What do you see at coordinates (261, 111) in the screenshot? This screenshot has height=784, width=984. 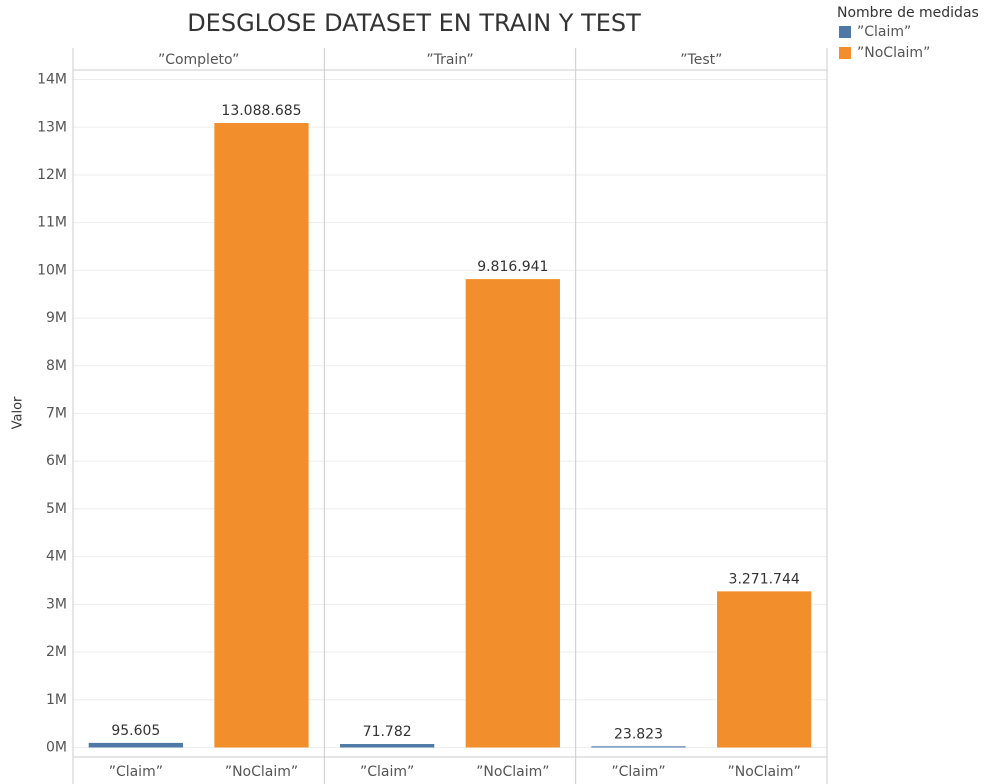 I see `value-label: 13.088.685` at bounding box center [261, 111].